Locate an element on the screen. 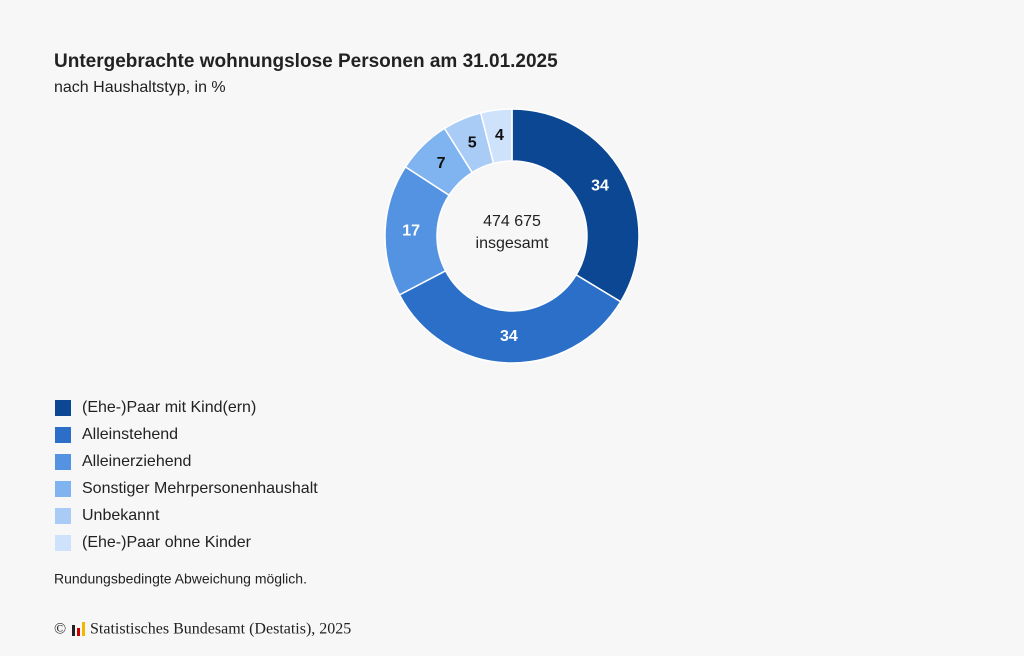 The width and height of the screenshot is (1024, 656). value-label: 7 is located at coordinates (441, 163).